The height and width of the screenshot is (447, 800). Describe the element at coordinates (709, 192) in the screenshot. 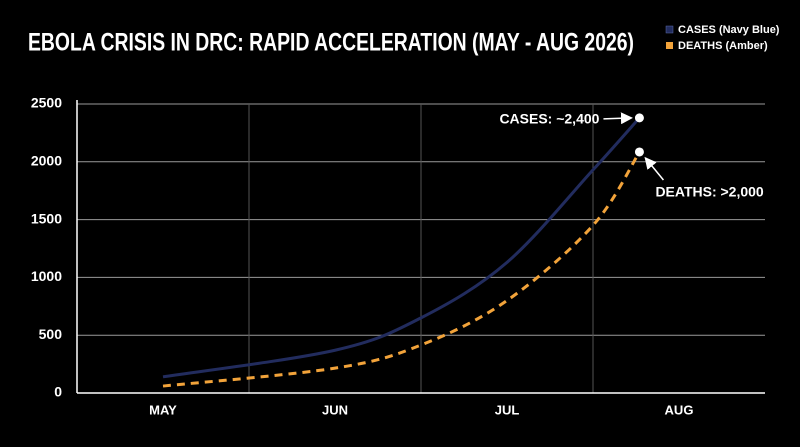

I see `annotation: DEATHS: >2,000` at that location.